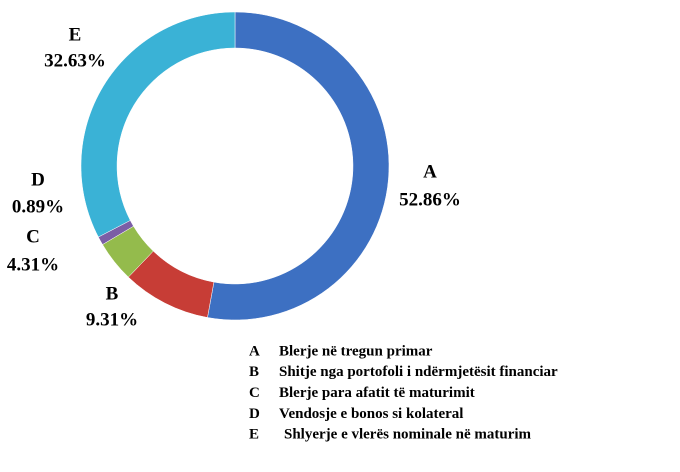 This screenshot has height=472, width=680. What do you see at coordinates (112, 319) in the screenshot?
I see `slice-value-label: 9.31%` at bounding box center [112, 319].